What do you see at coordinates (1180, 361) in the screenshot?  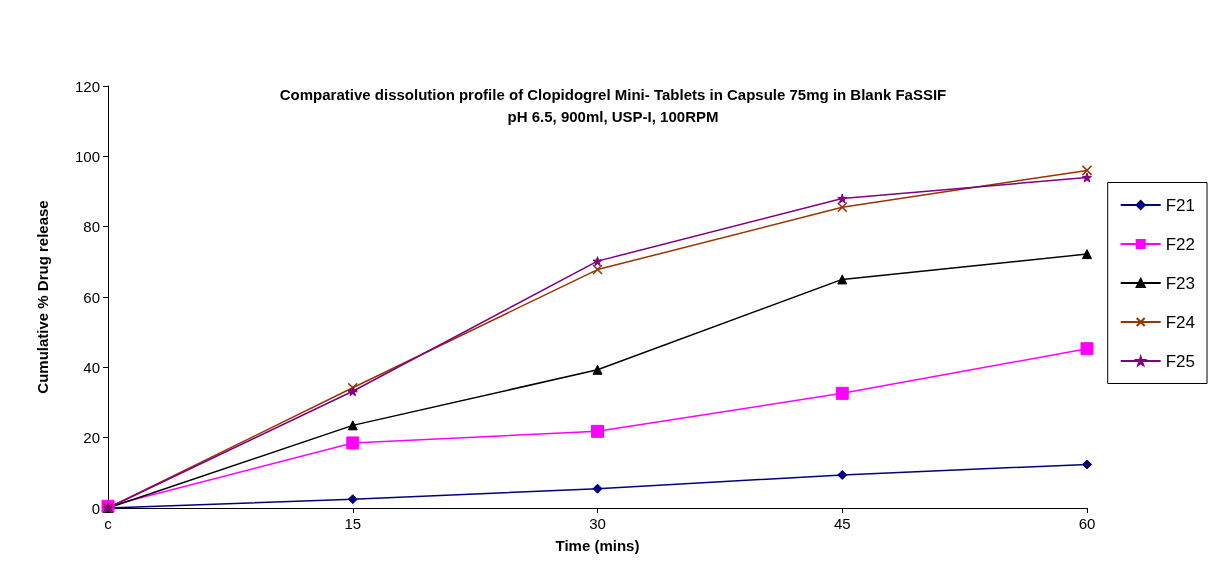 I see `legend-label: F25` at bounding box center [1180, 361].